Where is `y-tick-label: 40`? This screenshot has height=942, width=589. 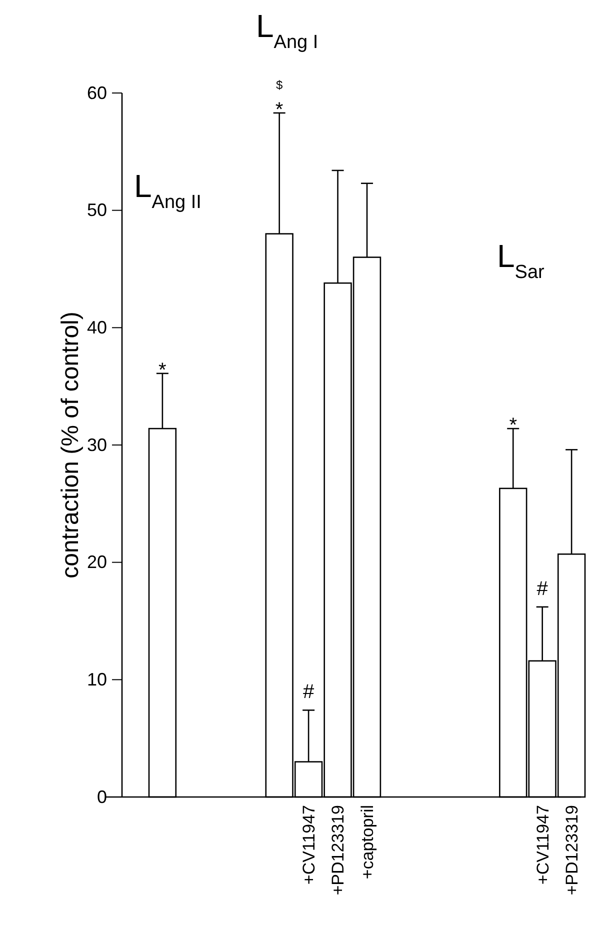
y-tick-label: 40 is located at coordinates (96, 327).